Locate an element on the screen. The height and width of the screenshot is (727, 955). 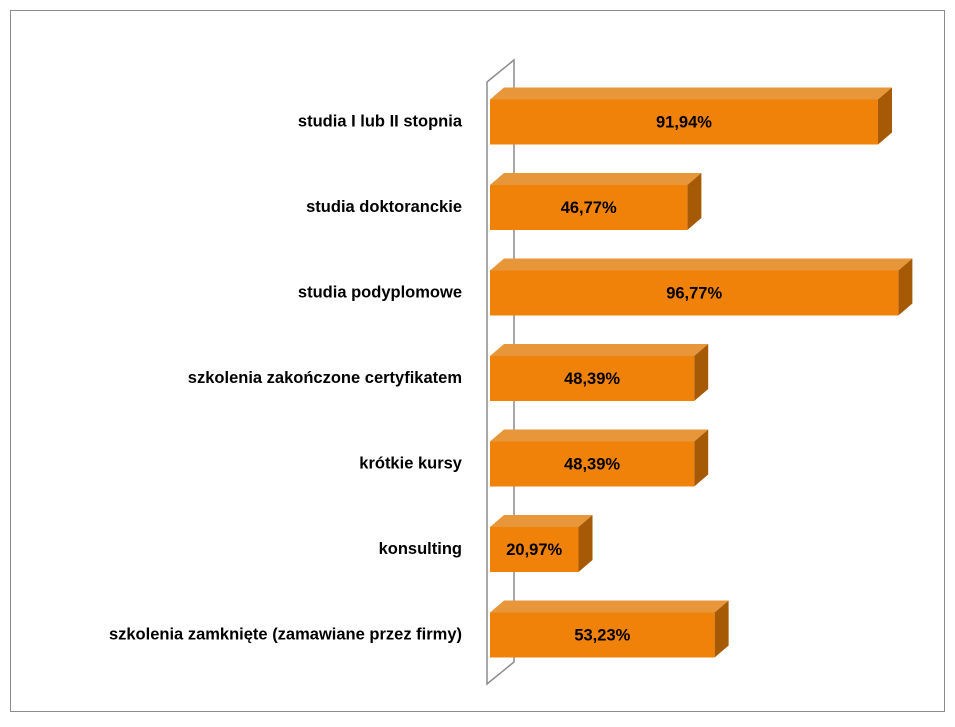
y-tick-label: studia I lub II stopnia is located at coordinates (380, 121).